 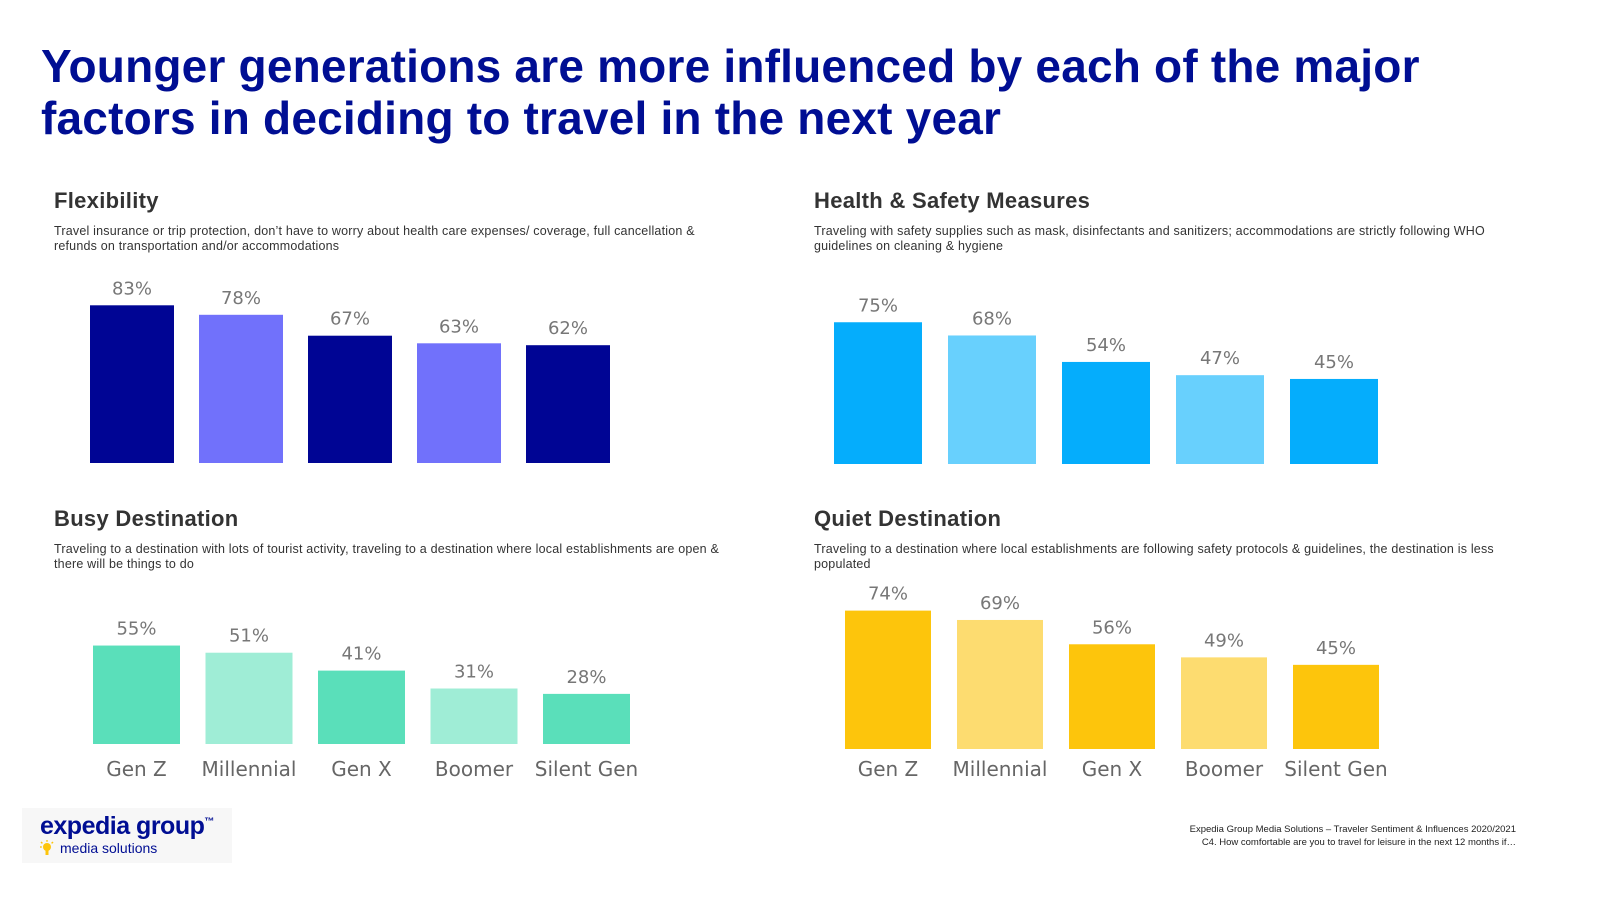 I want to click on quiet-destination-category-label: Millennial, so click(x=1000, y=769).